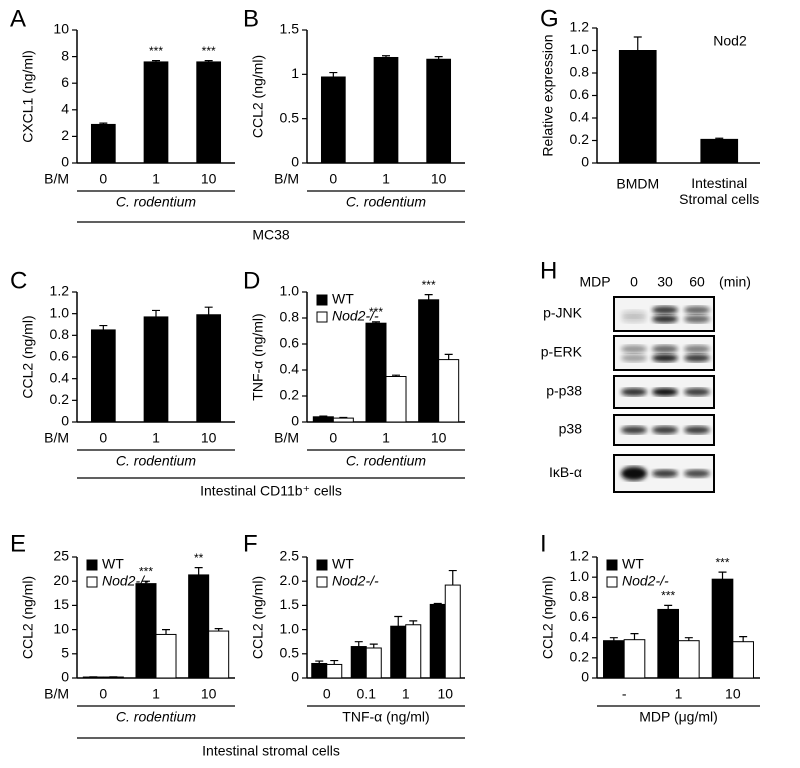 Image resolution: width=800 pixels, height=768 pixels. Describe the element at coordinates (290, 580) in the screenshot. I see `y-tick-label: 2.0` at that location.